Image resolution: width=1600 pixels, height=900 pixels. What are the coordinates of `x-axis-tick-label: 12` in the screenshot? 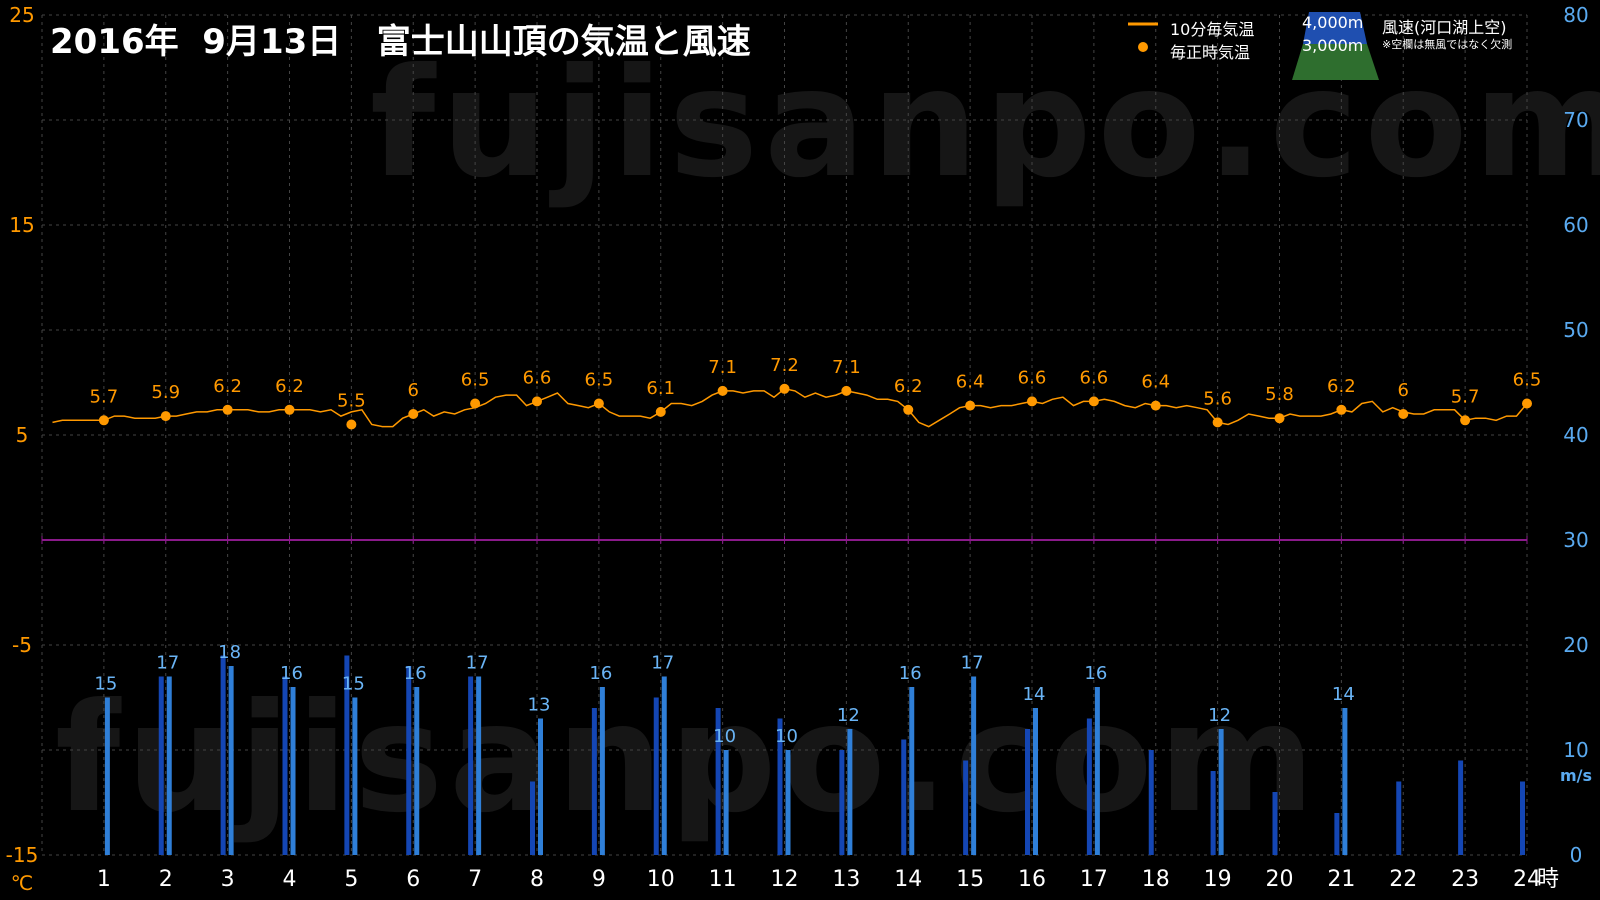 It's located at (785, 879).